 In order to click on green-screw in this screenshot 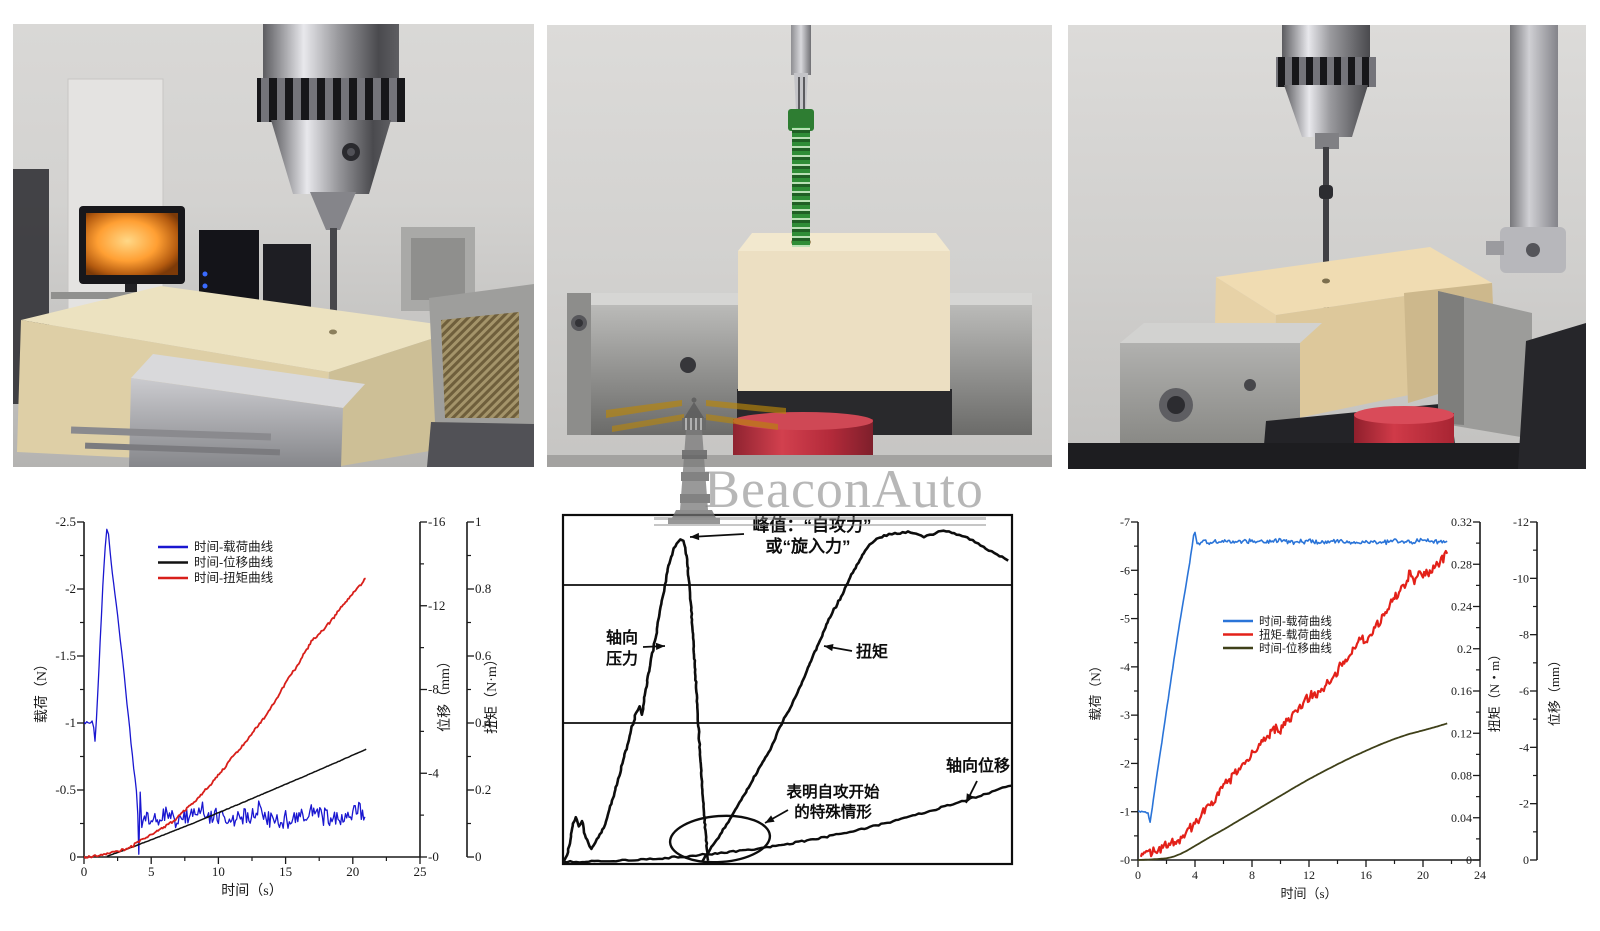, I will do `click(801, 136)`.